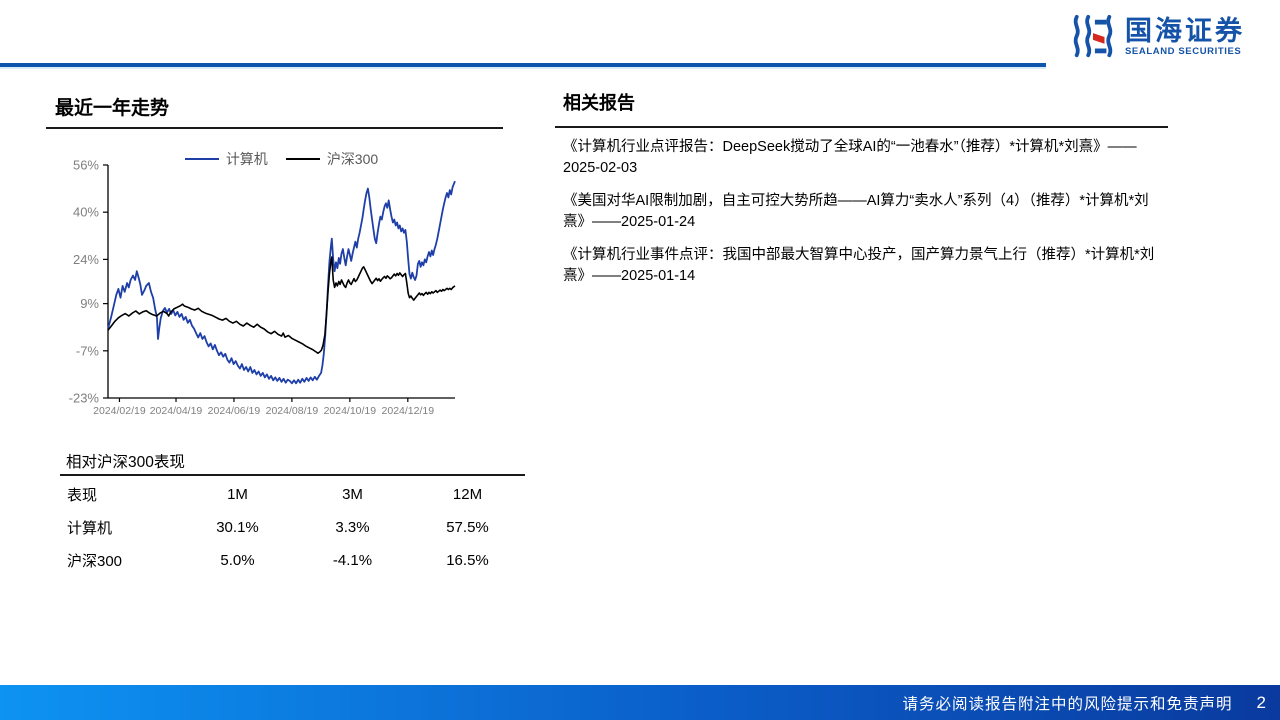  I want to click on value-cell: 57.5%, so click(467, 527).